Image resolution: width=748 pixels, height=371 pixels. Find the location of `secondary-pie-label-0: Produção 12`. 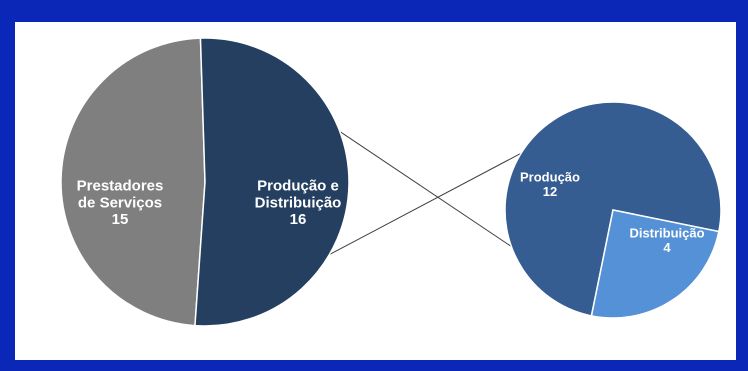

secondary-pie-label-0: Produção 12 is located at coordinates (550, 184).